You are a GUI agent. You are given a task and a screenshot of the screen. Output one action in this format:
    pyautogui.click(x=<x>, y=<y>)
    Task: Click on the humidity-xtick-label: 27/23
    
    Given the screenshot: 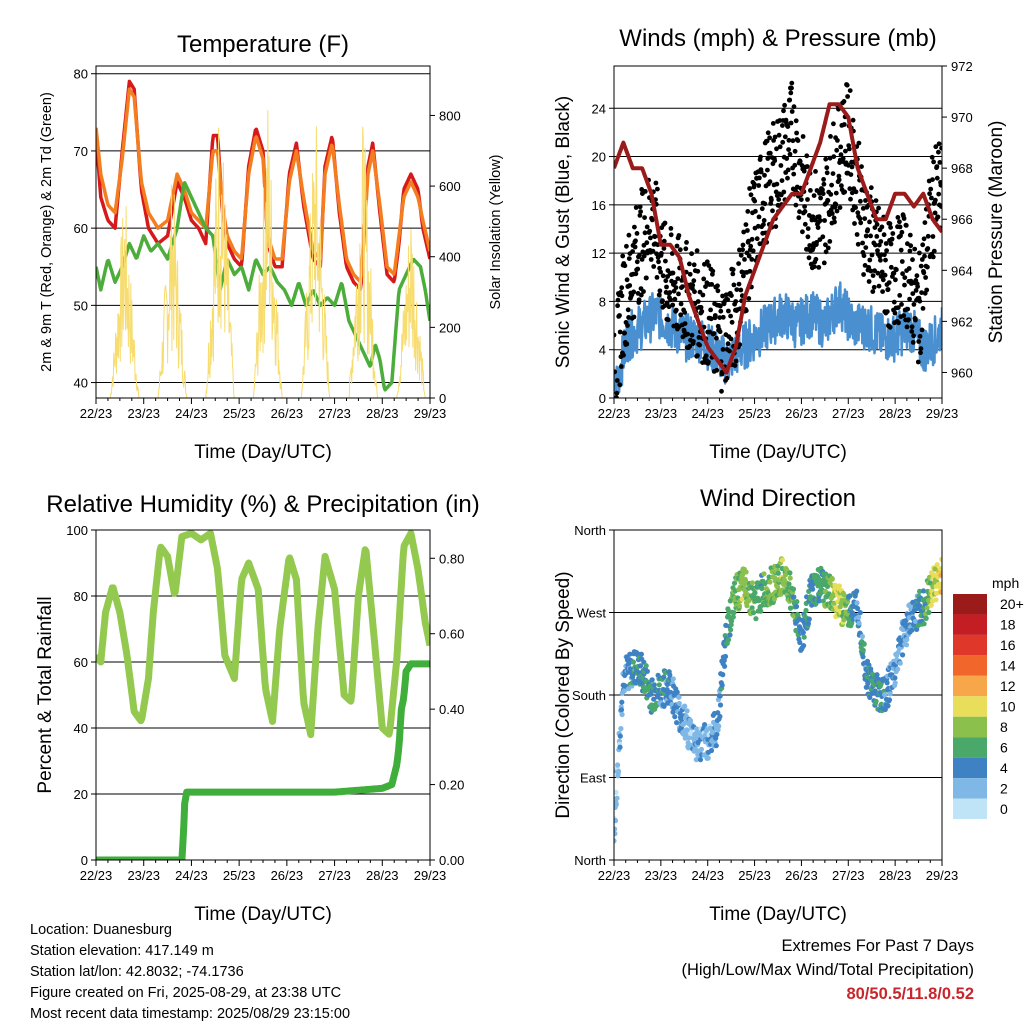 What is the action you would take?
    pyautogui.click(x=334, y=875)
    